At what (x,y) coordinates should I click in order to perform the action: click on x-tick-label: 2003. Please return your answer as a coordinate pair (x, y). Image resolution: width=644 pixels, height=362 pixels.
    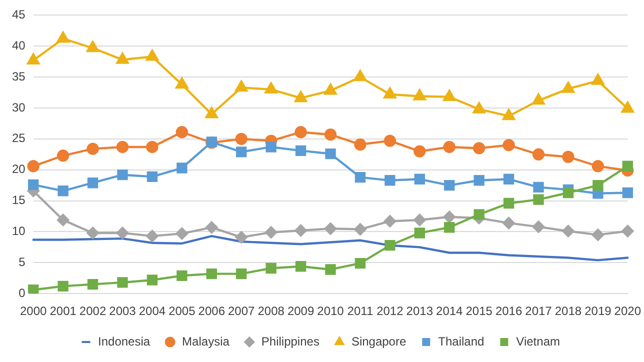
    Looking at the image, I should click on (122, 311).